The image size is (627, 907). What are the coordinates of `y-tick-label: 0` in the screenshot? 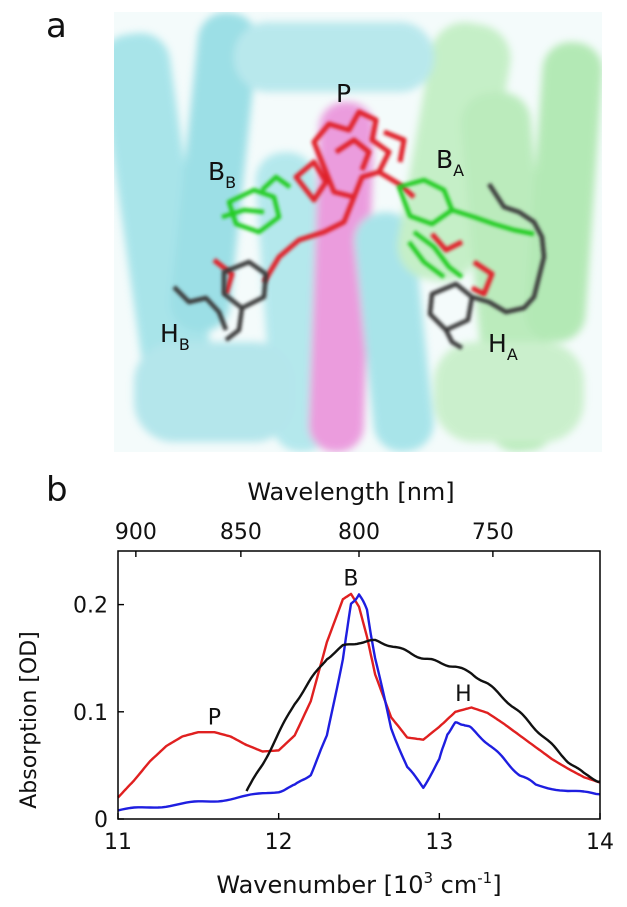 It's located at (101, 820).